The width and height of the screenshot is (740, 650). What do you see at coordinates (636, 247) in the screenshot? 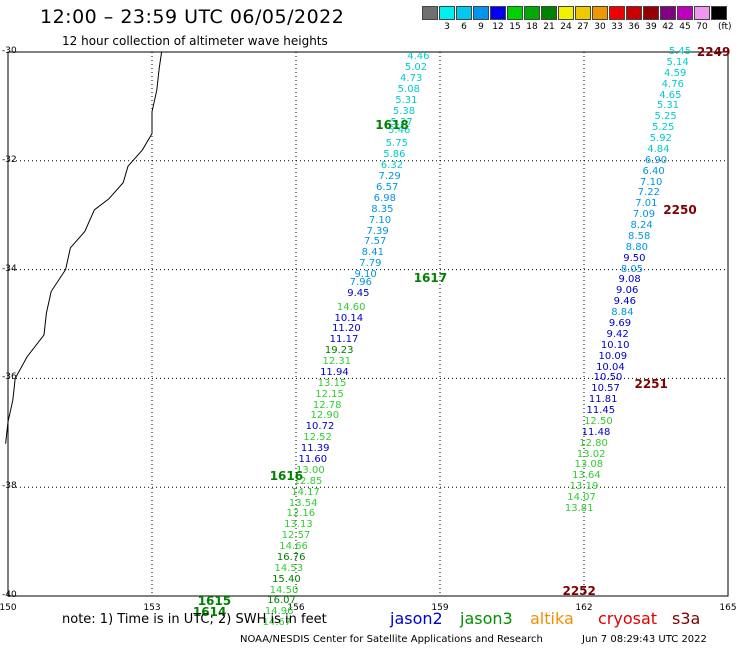
I see `wave-height-value: 8.80` at bounding box center [636, 247].